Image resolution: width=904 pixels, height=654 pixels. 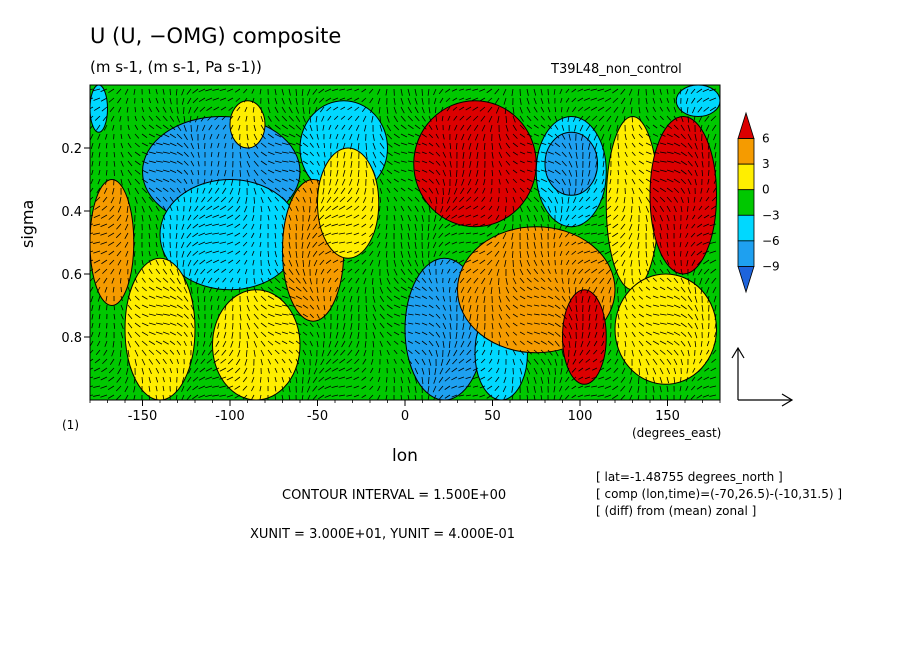 What do you see at coordinates (405, 456) in the screenshot?
I see `x-axis-label: lon` at bounding box center [405, 456].